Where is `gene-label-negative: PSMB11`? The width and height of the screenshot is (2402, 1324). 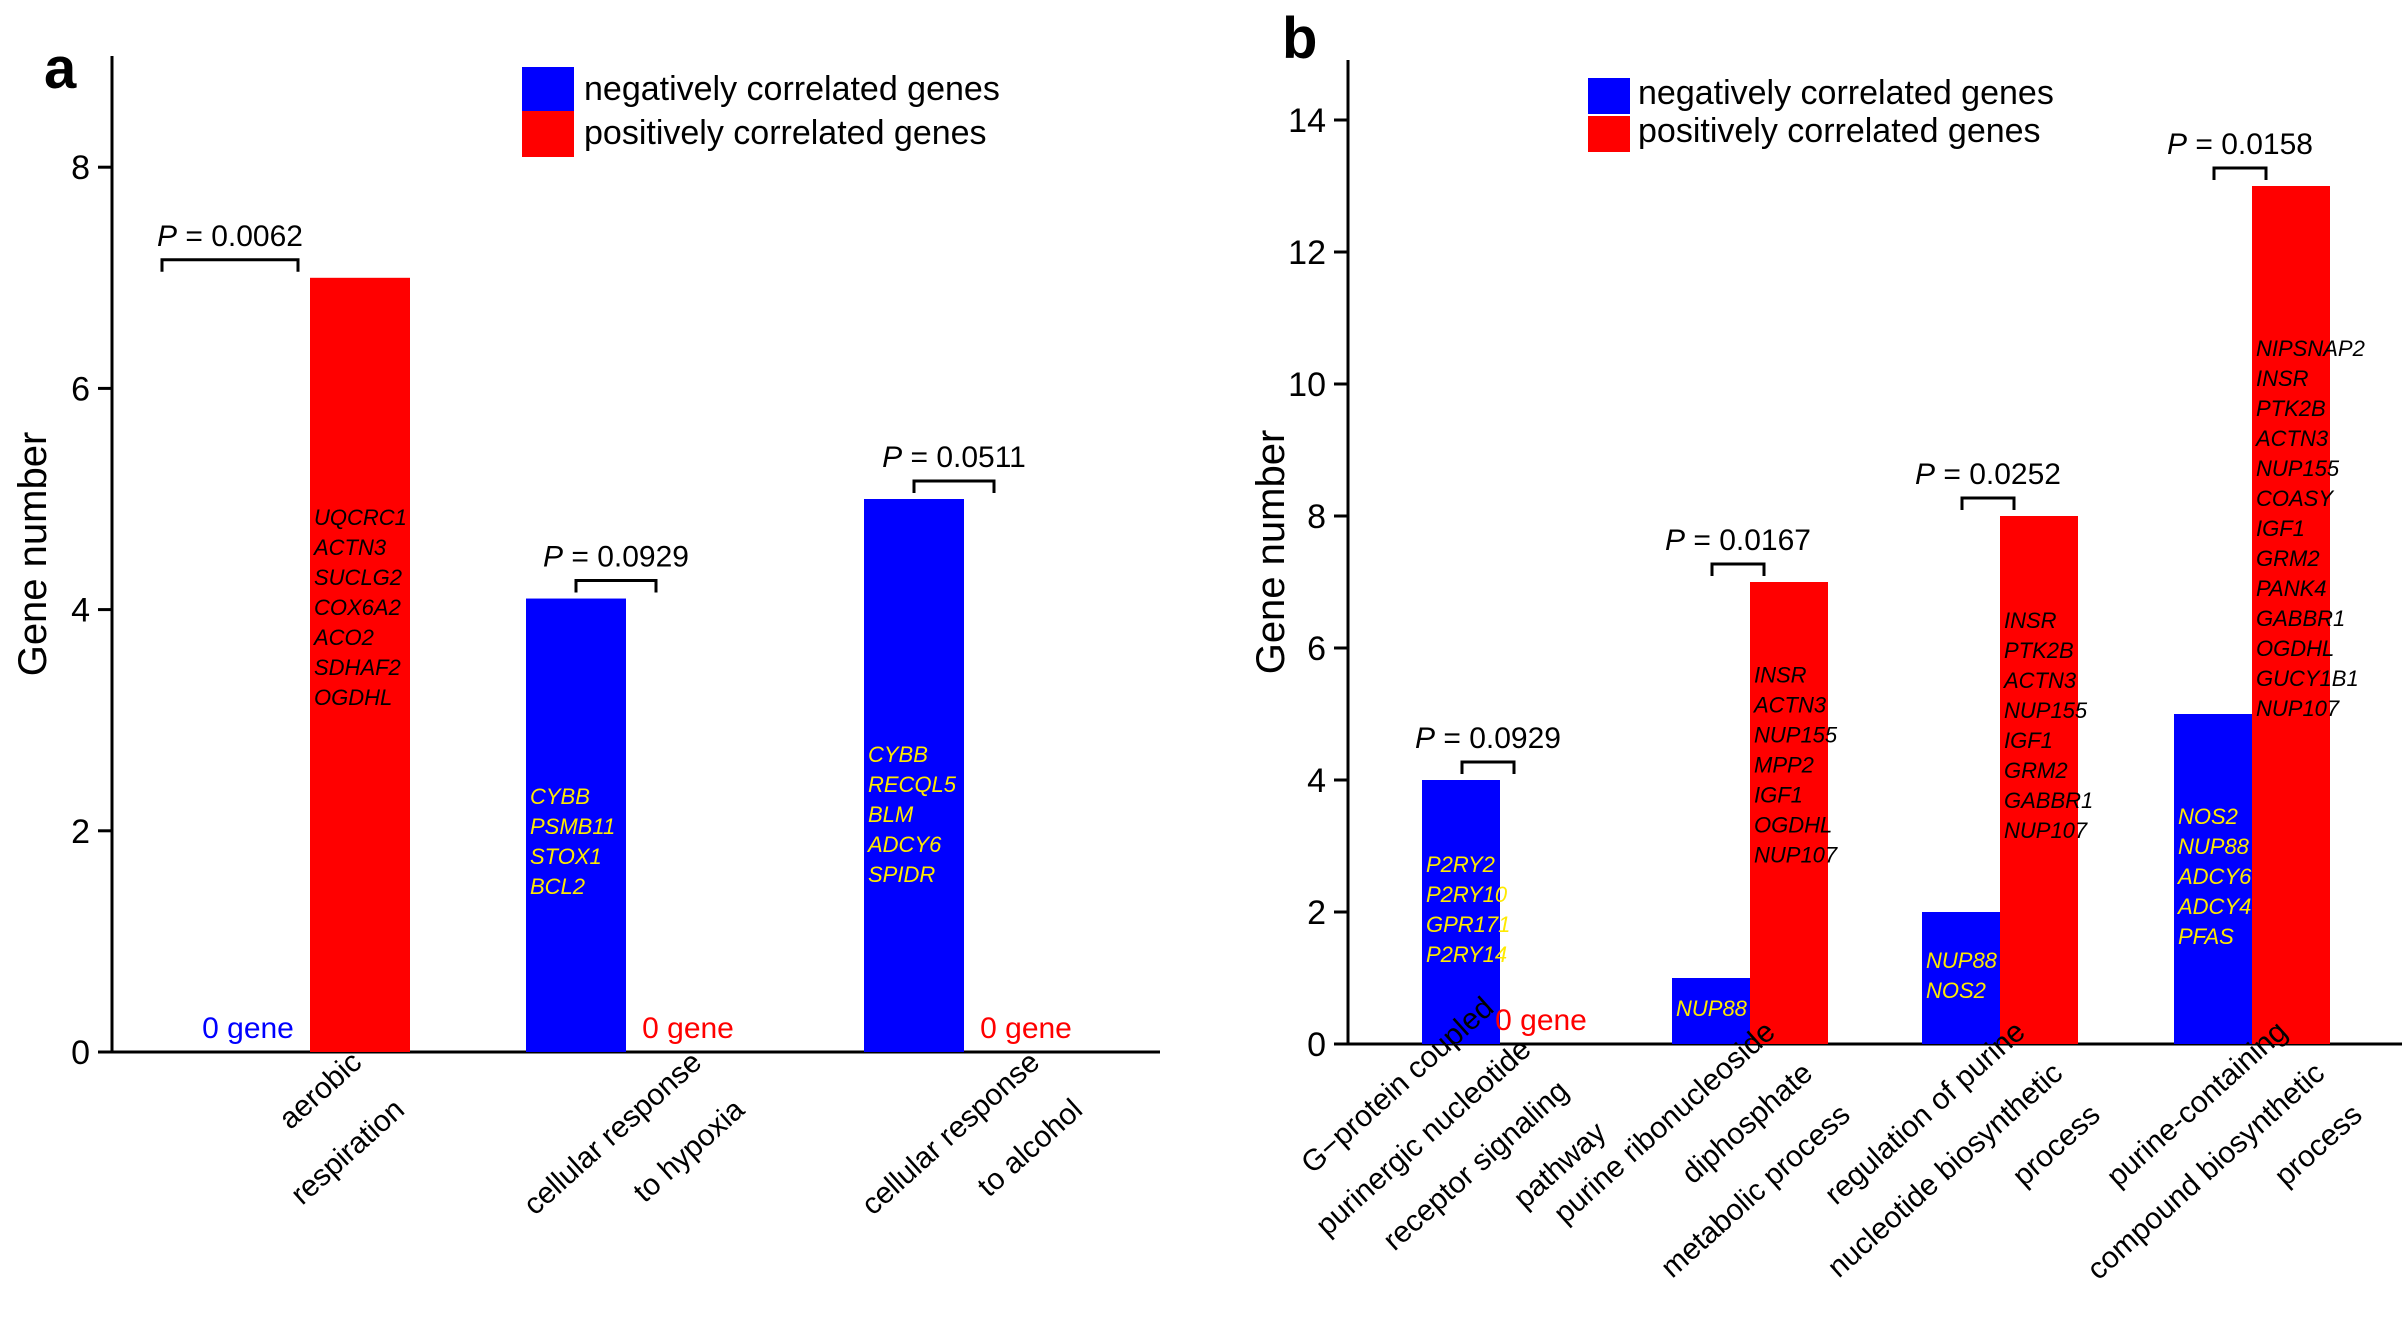 gene-label-negative: PSMB11 is located at coordinates (572, 826).